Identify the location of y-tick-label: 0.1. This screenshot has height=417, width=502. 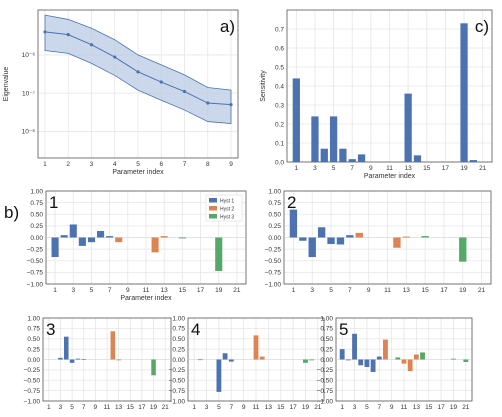
(279, 143).